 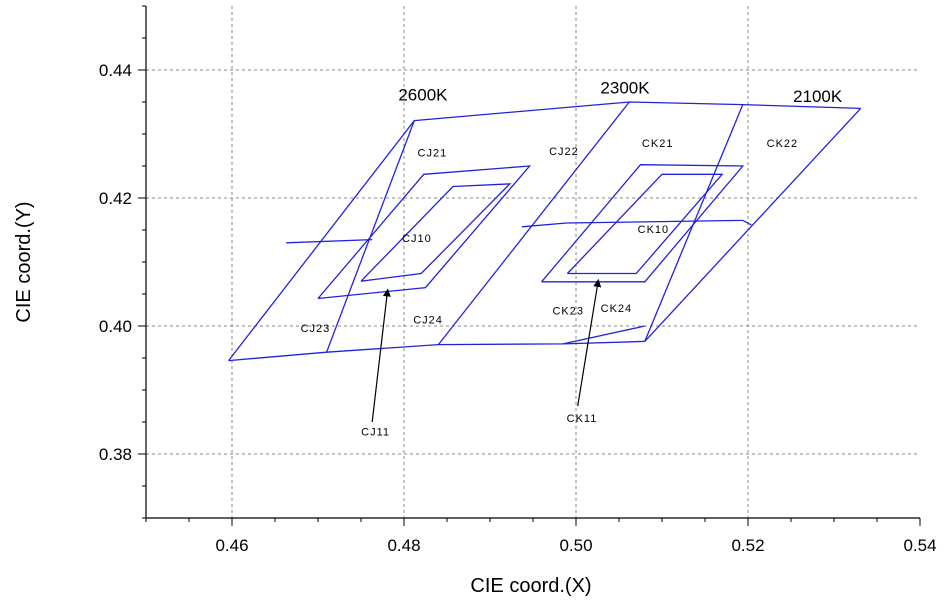 I want to click on x-tick-label: 0.52, so click(x=747, y=545).